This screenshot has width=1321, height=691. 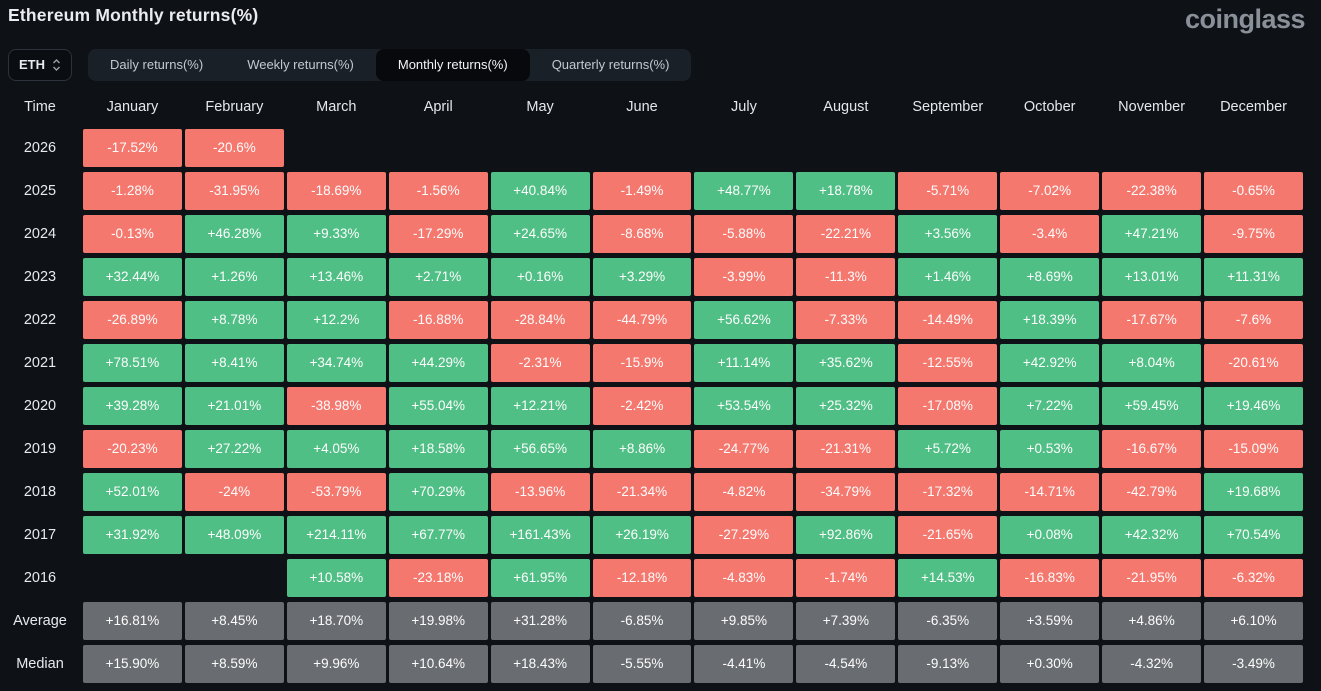 What do you see at coordinates (438, 405) in the screenshot?
I see `return-cell: +55.04%` at bounding box center [438, 405].